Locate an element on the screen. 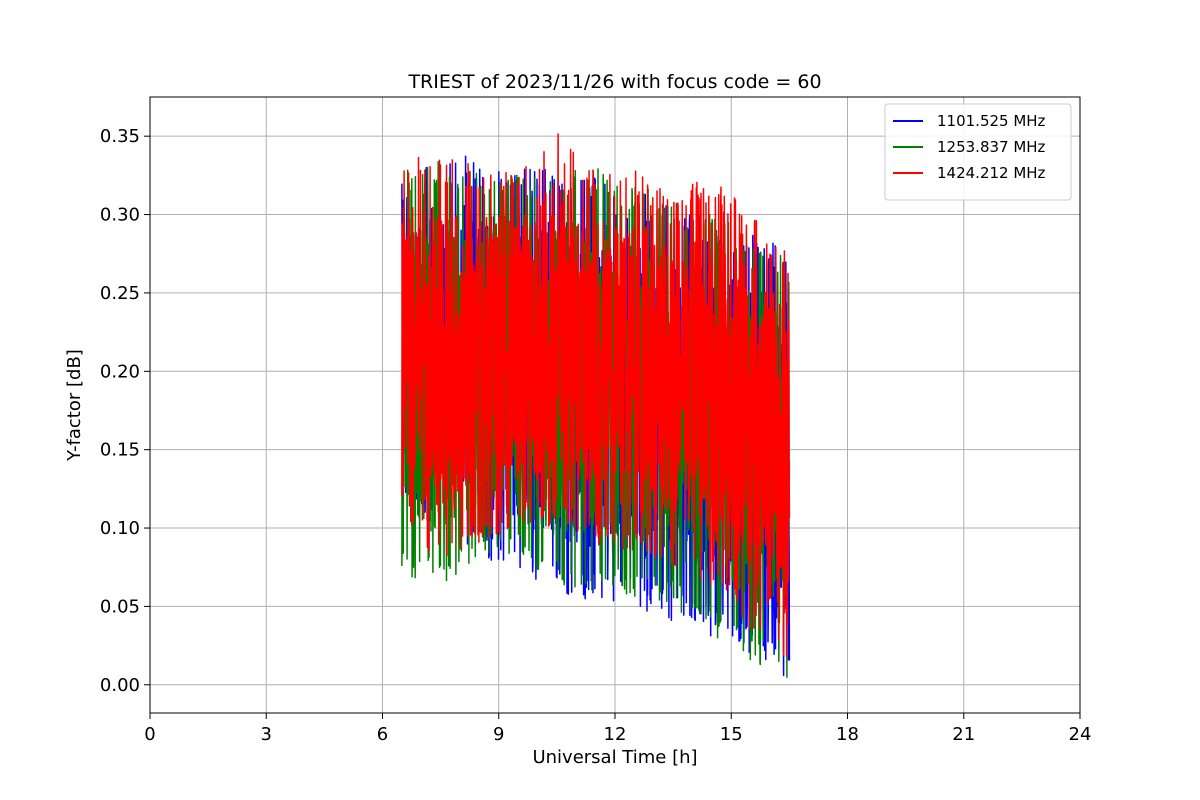  x-tick-label: 18 is located at coordinates (847, 734).